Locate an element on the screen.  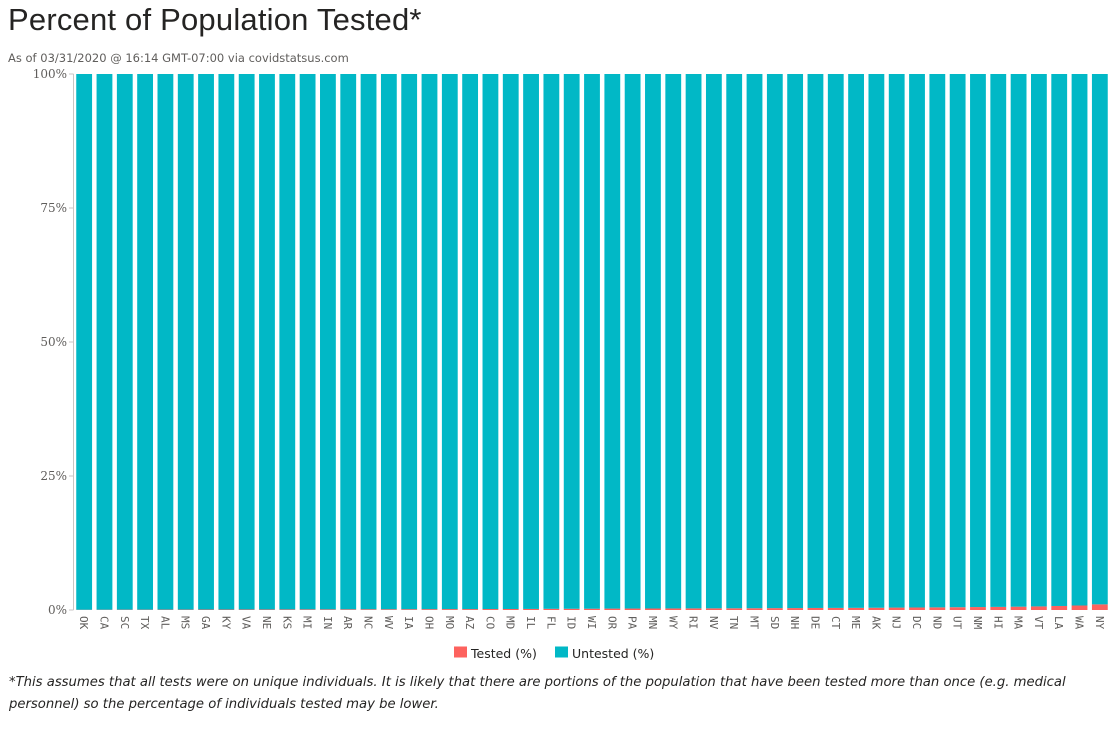
legend-swatch-untested is located at coordinates (561, 652).